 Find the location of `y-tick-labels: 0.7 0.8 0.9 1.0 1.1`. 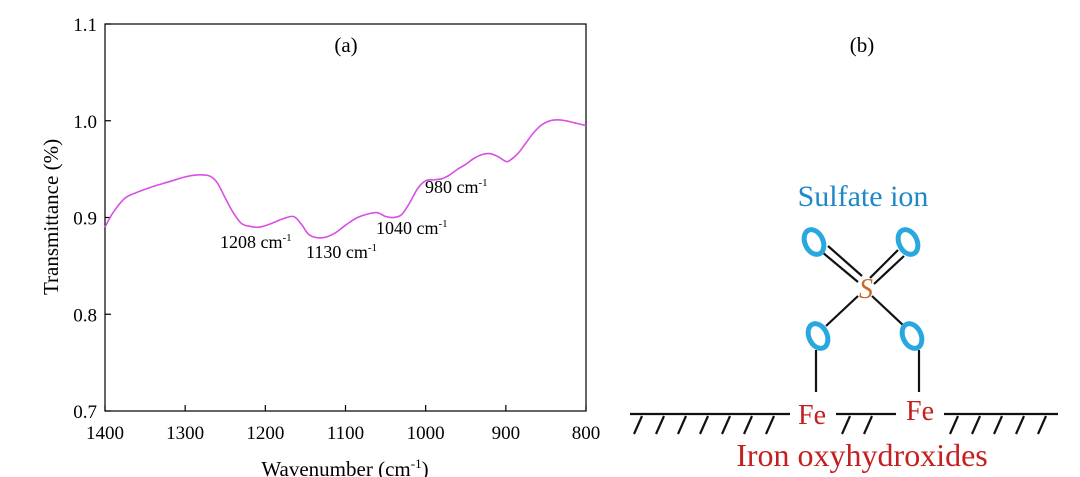

y-tick-labels: 0.7 0.8 0.9 1.0 1.1 is located at coordinates (85, 219).